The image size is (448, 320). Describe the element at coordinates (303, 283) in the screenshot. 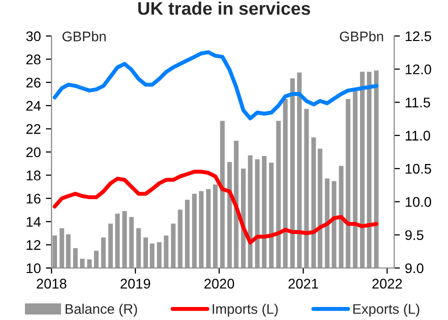

I see `x-tick-label: 2021` at that location.